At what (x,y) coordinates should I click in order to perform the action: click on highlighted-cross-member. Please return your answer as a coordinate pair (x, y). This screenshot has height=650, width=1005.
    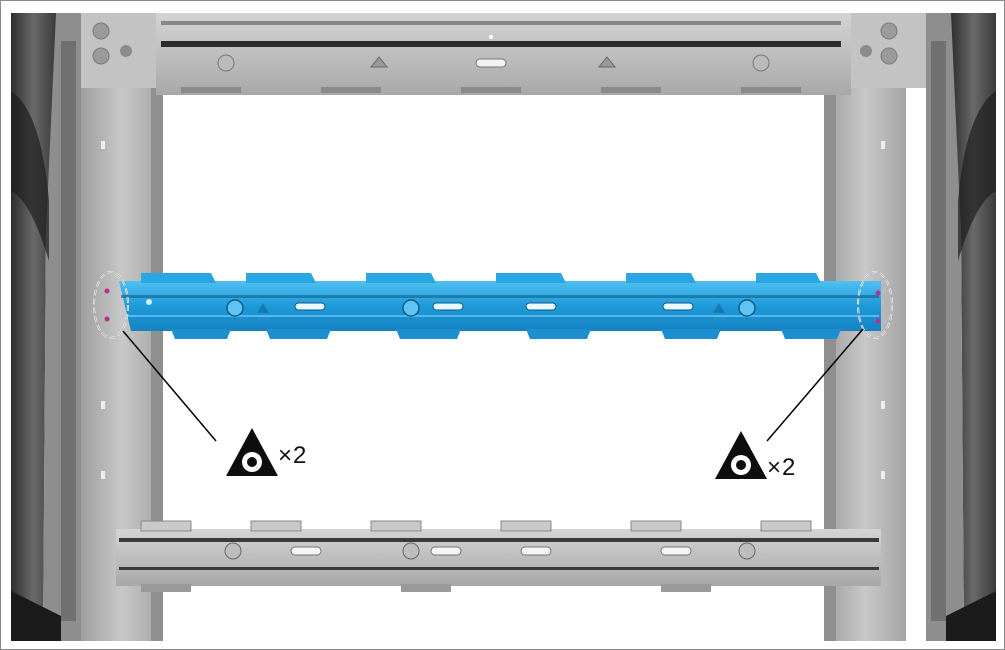
    Looking at the image, I should click on (500, 306).